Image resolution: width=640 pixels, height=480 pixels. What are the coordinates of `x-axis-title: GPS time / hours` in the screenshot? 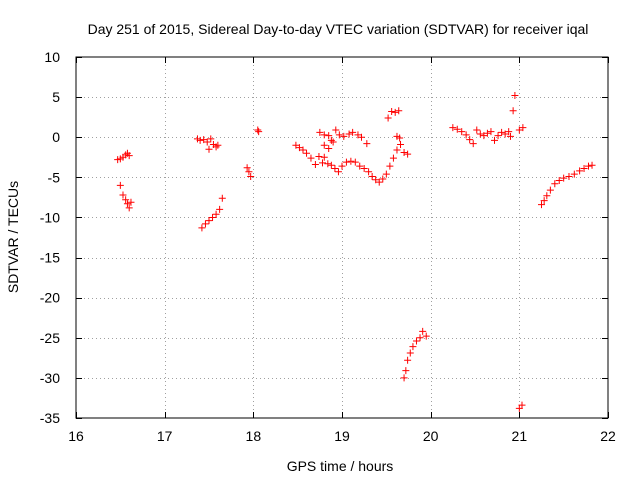 It's located at (340, 466).